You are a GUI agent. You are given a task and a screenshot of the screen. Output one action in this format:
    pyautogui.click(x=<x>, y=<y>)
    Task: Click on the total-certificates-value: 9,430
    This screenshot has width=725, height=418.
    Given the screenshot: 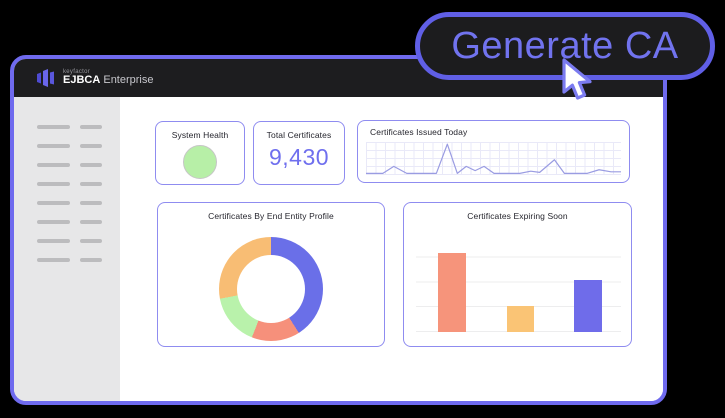 What is the action you would take?
    pyautogui.click(x=299, y=157)
    